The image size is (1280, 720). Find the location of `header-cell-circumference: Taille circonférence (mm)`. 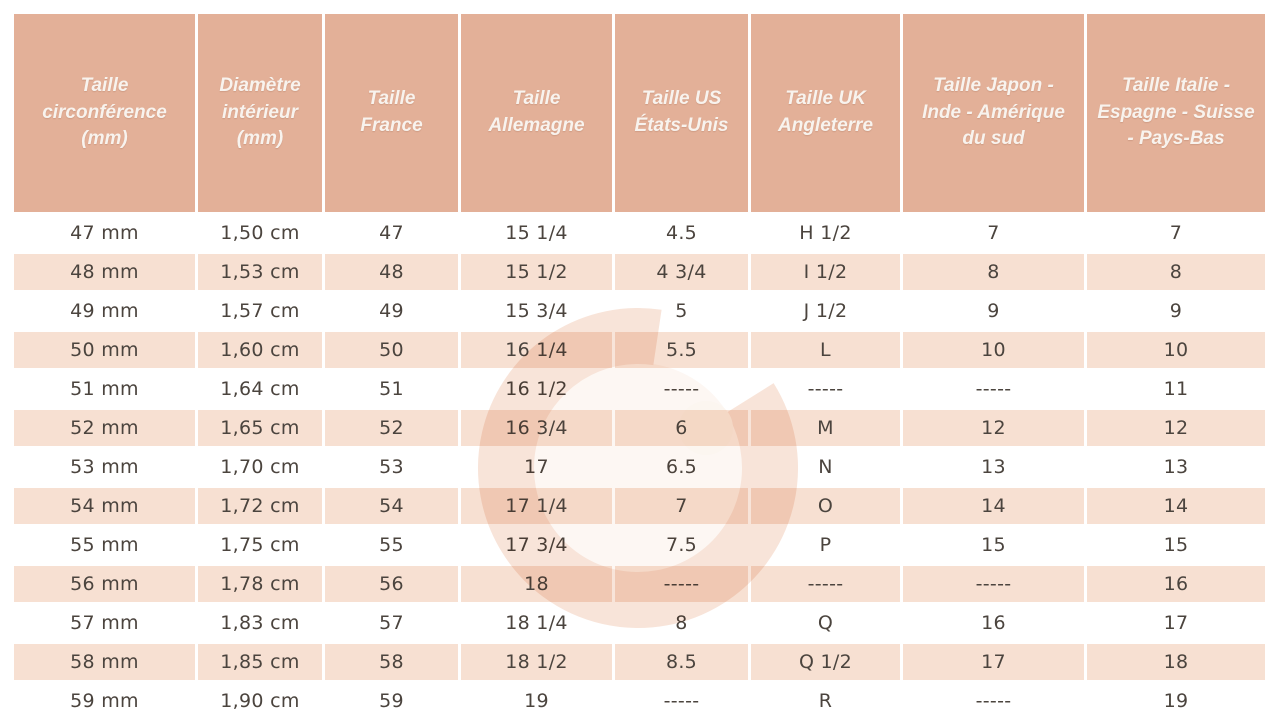

header-cell-circumference: Taille circonférence (mm) is located at coordinates (104, 113).